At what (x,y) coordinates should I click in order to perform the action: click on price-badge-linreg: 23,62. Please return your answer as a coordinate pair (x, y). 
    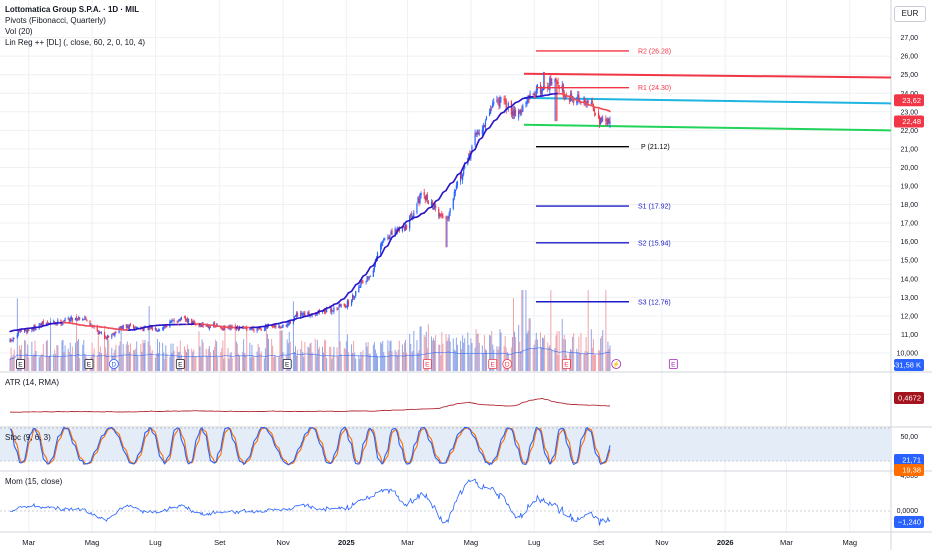
    Looking at the image, I should click on (909, 100).